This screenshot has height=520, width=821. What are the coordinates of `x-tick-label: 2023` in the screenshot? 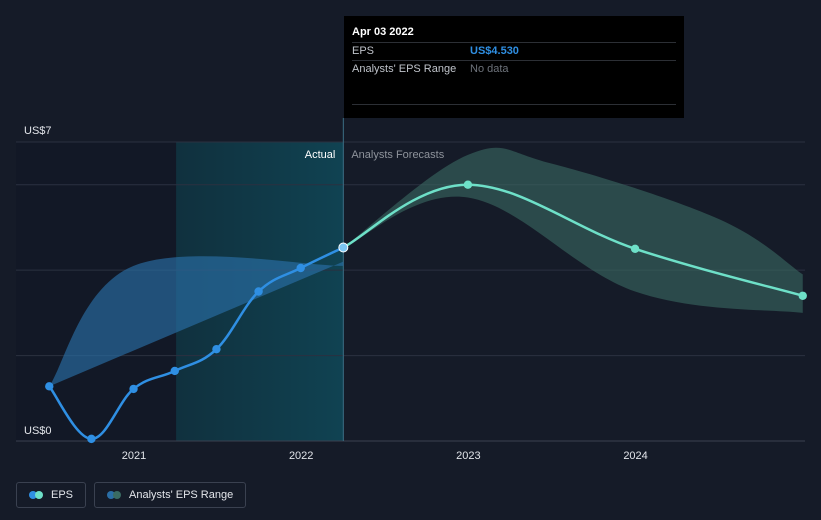 It's located at (468, 456).